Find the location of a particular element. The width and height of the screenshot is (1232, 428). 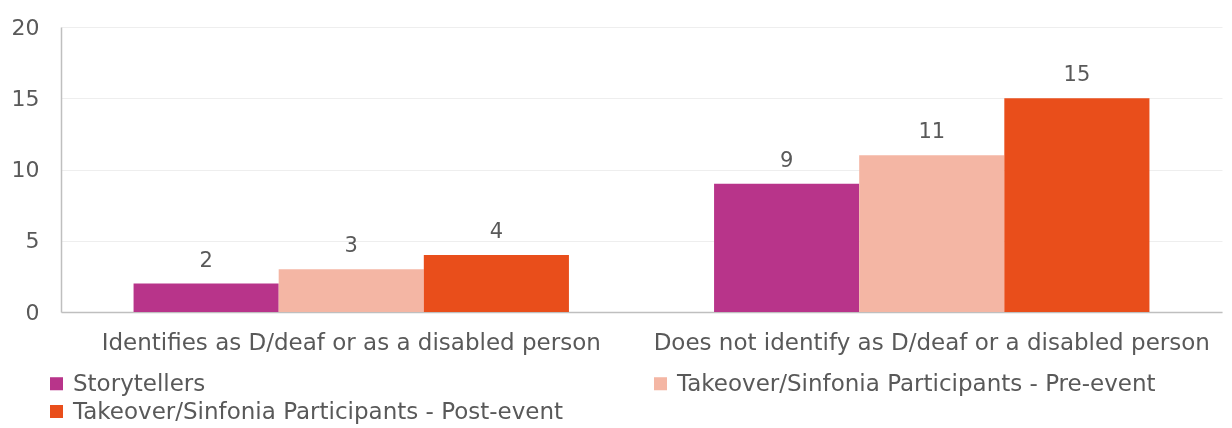

data-label: 11 is located at coordinates (932, 131).